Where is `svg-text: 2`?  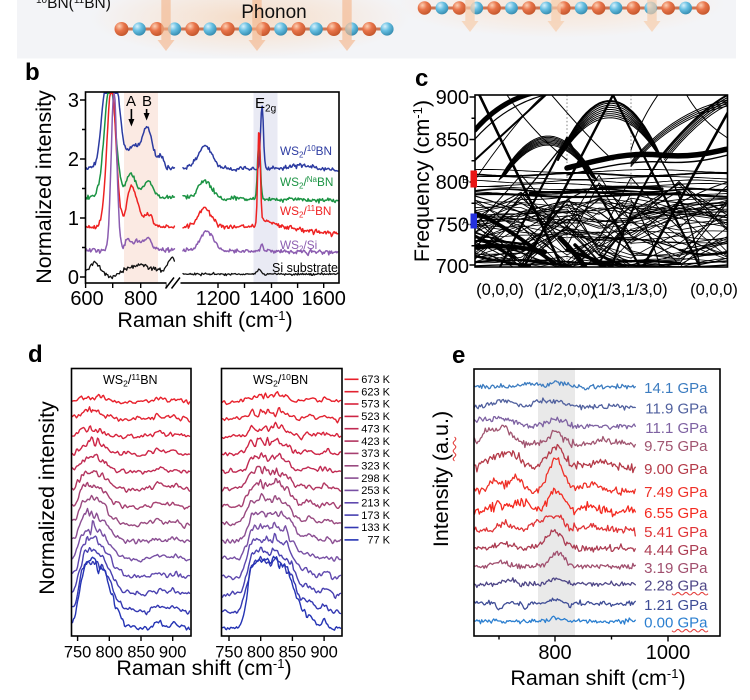 svg-text: 2 is located at coordinates (73, 160).